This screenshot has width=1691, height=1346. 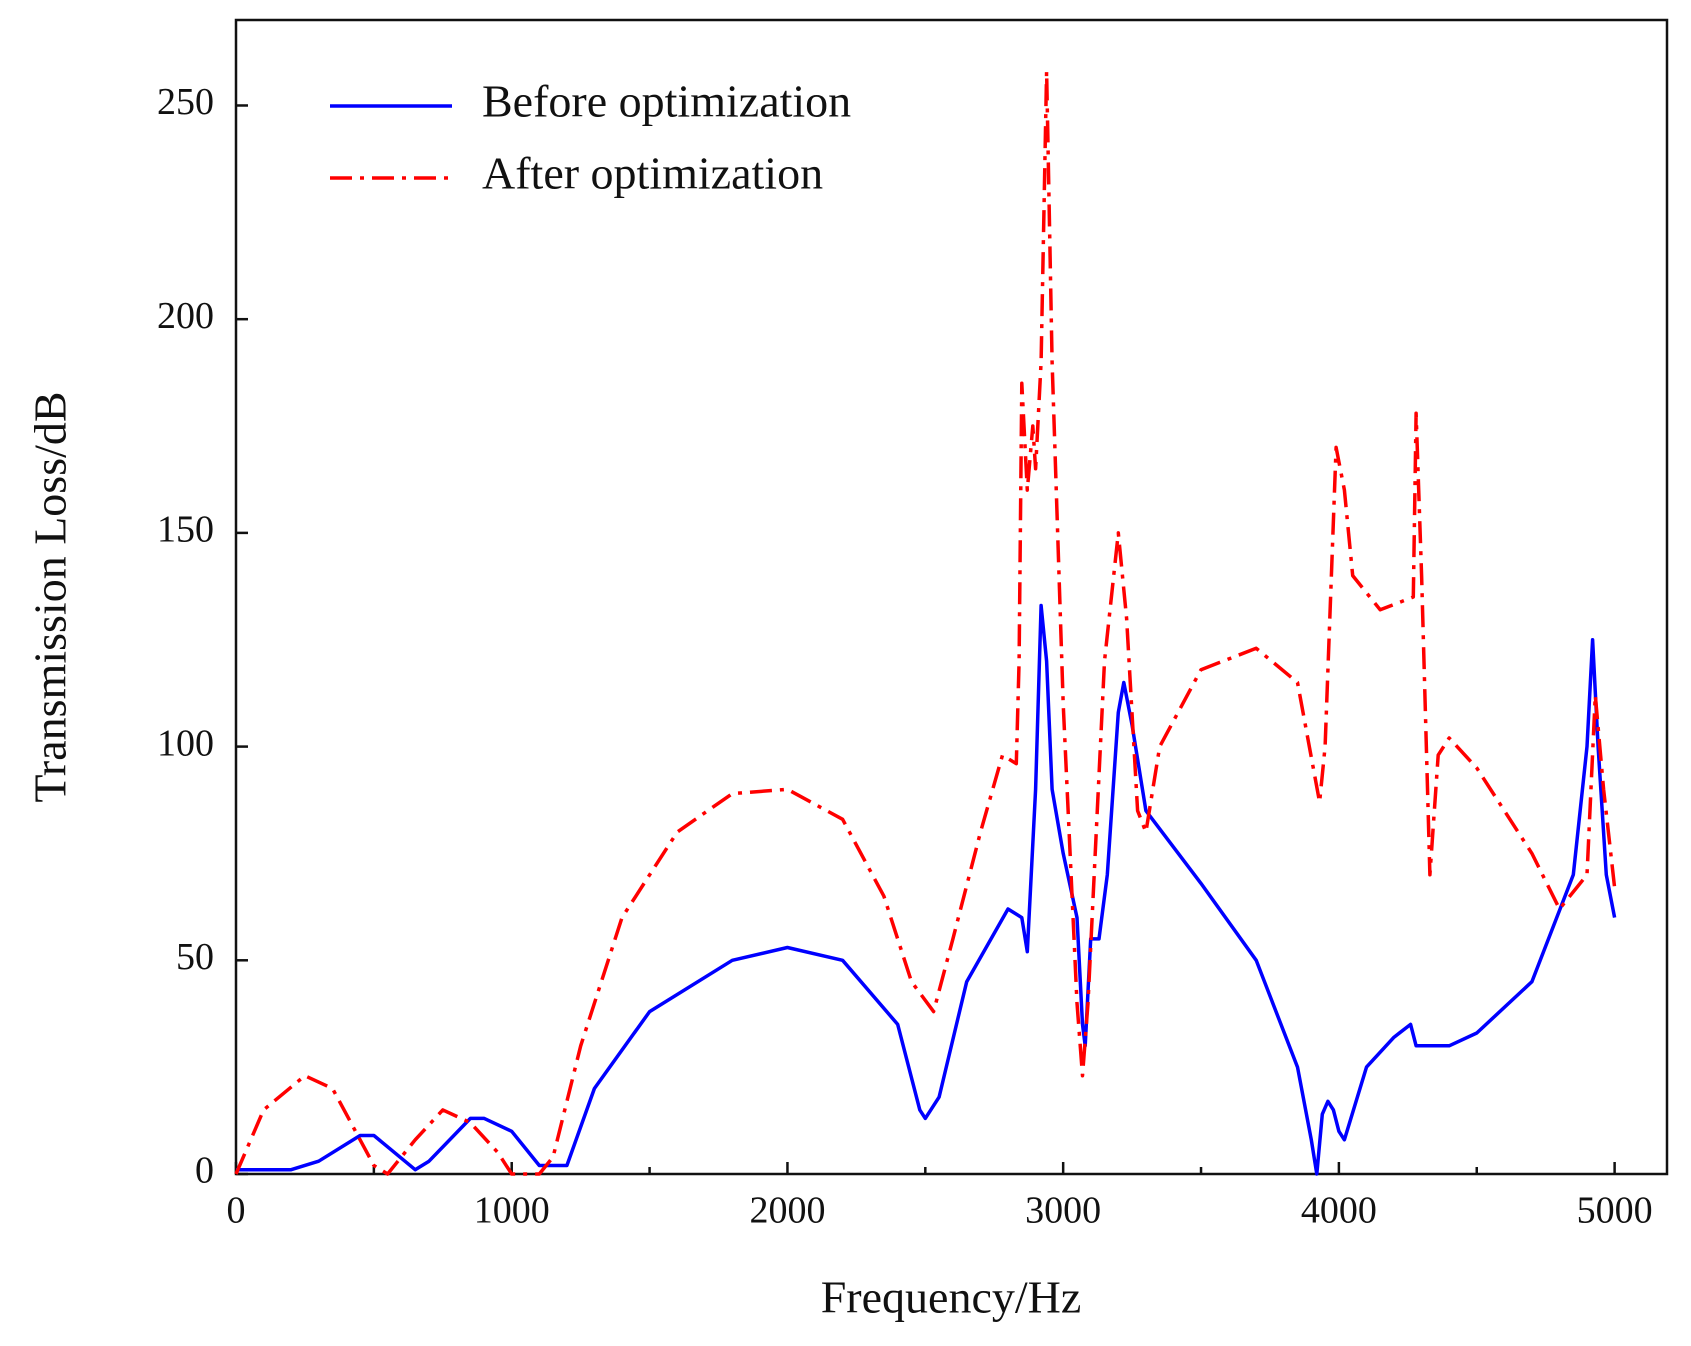 I want to click on x-tick-label: 1000, so click(x=512, y=1211).